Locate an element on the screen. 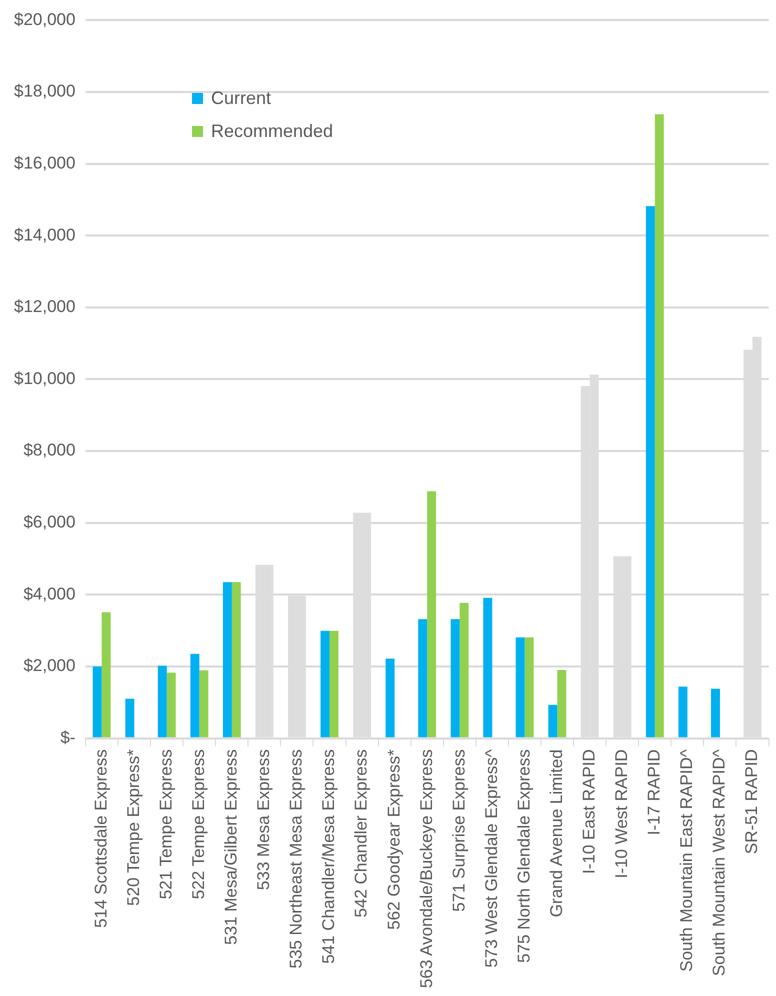  x-tick-label: 535 Northeast Mesa Express is located at coordinates (296, 858).